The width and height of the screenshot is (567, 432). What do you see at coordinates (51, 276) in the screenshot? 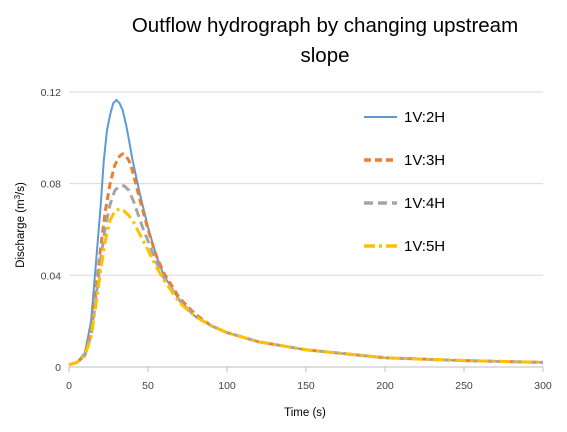
I see `y-tick-label: 0.04` at bounding box center [51, 276].